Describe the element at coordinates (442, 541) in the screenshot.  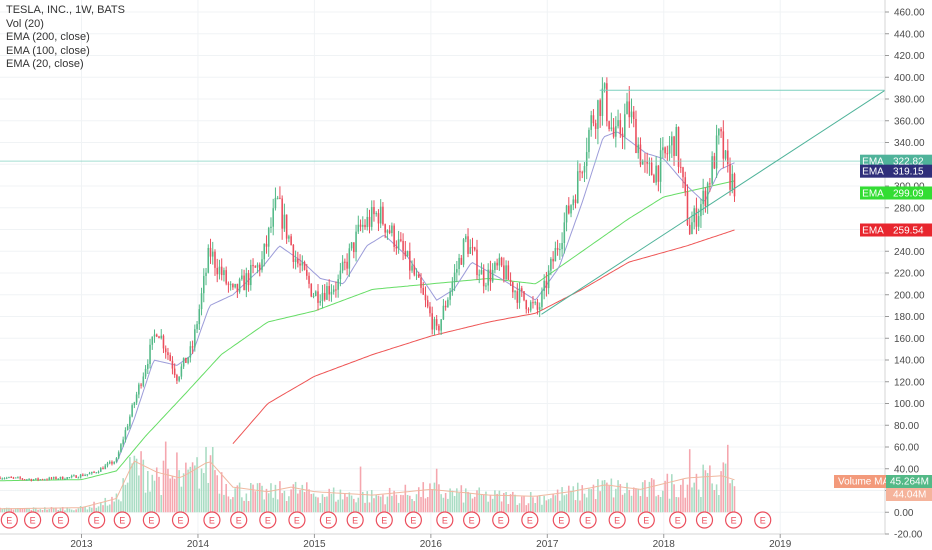
I see `time-axis: 2013 2014 2015 2016 2017 2018 2019` at that location.